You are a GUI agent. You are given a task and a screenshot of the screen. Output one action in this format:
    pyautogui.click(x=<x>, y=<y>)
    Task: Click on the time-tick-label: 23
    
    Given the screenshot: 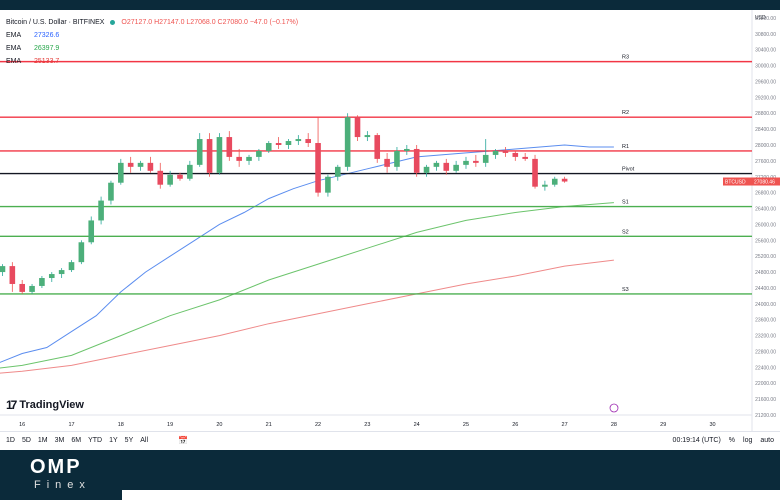 What is the action you would take?
    pyautogui.click(x=367, y=425)
    